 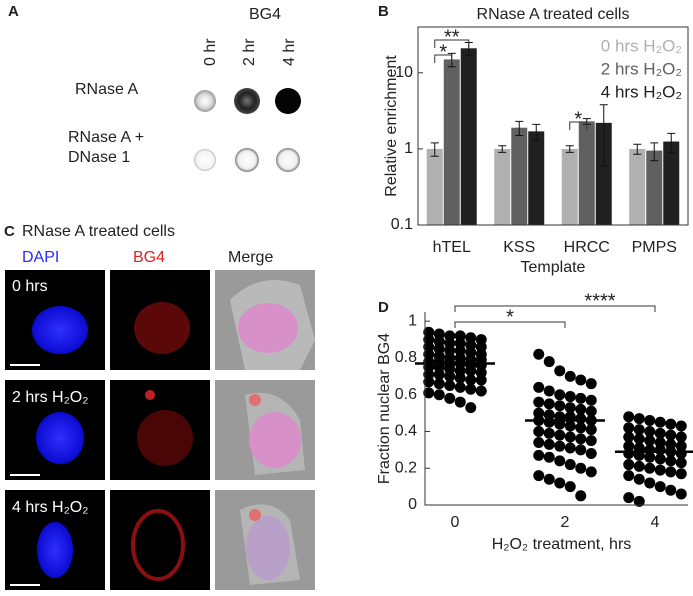 I want to click on y-axis-label: Relative enrichment, so click(x=391, y=126).